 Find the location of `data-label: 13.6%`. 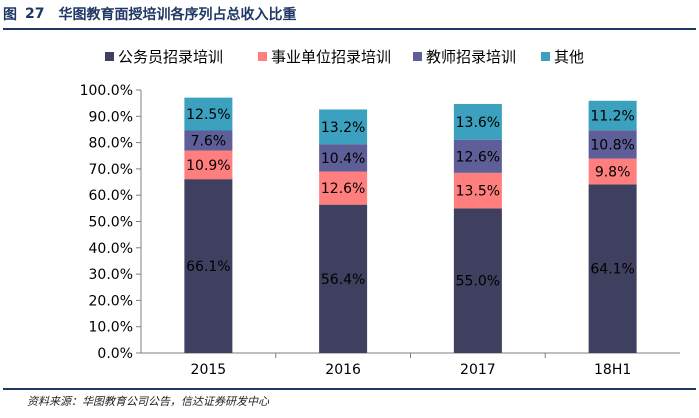

data-label: 13.6% is located at coordinates (478, 123).